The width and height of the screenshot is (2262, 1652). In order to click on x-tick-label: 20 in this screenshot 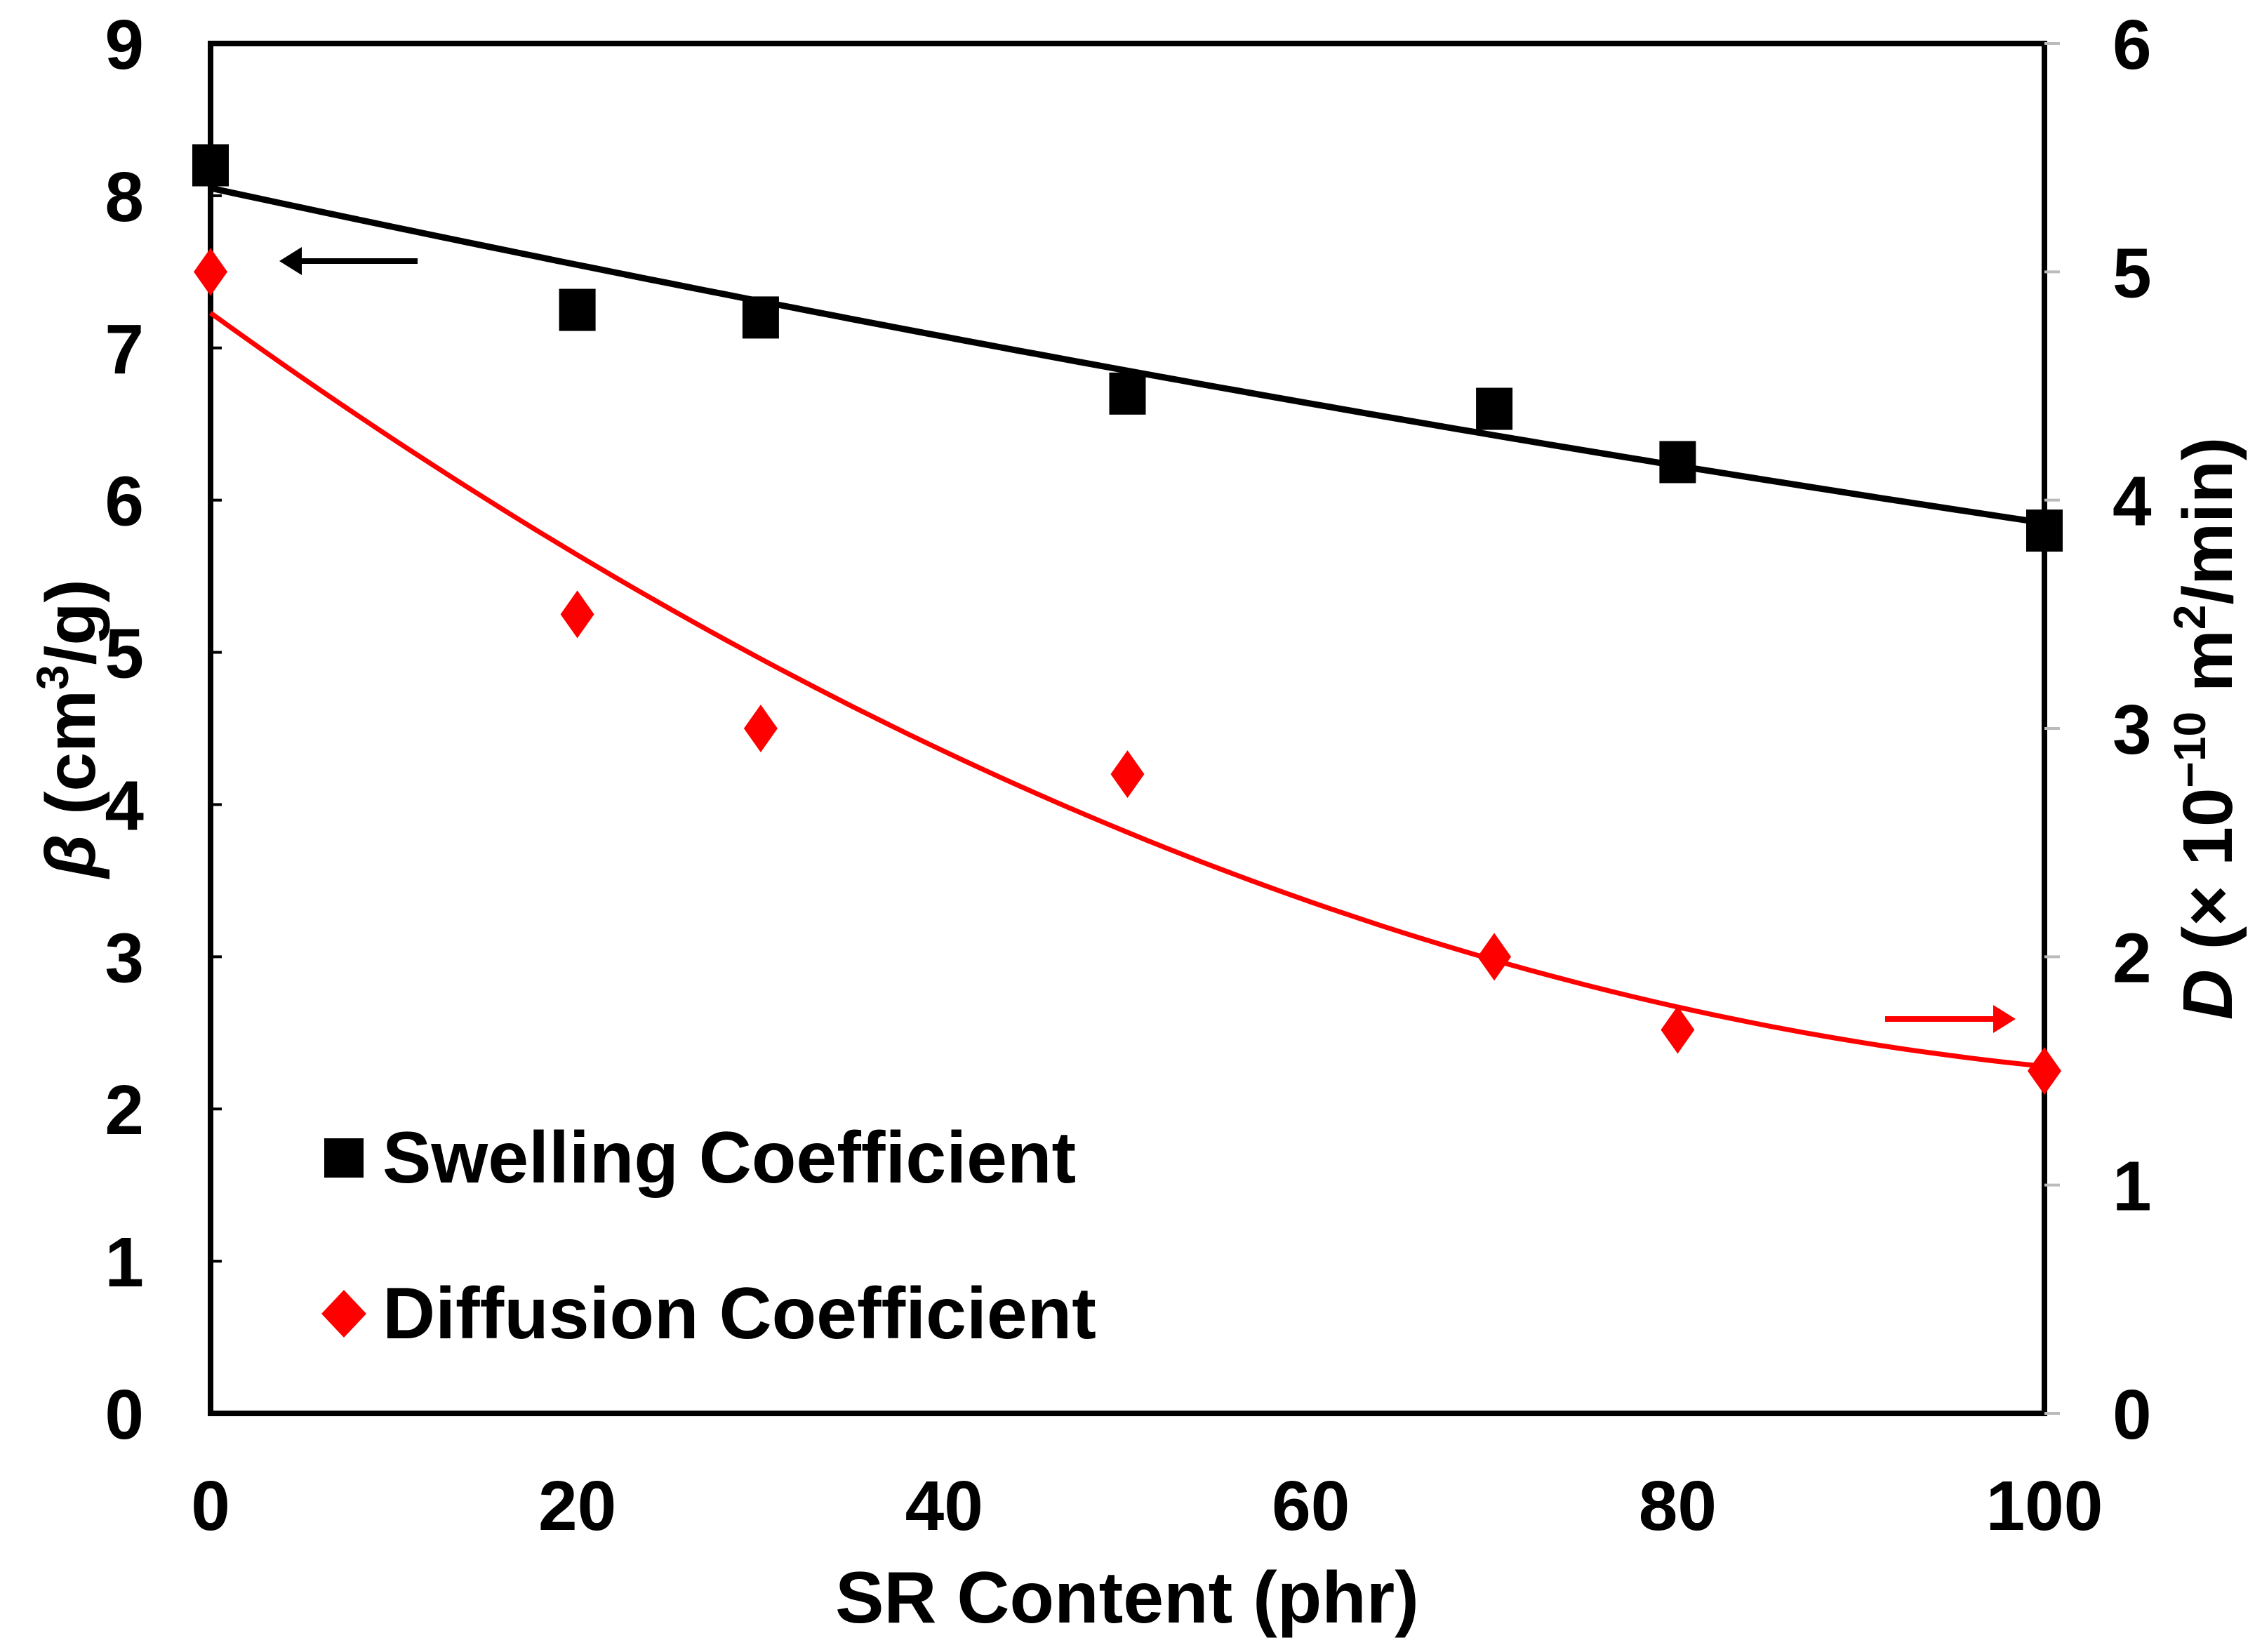, I will do `click(577, 1506)`.